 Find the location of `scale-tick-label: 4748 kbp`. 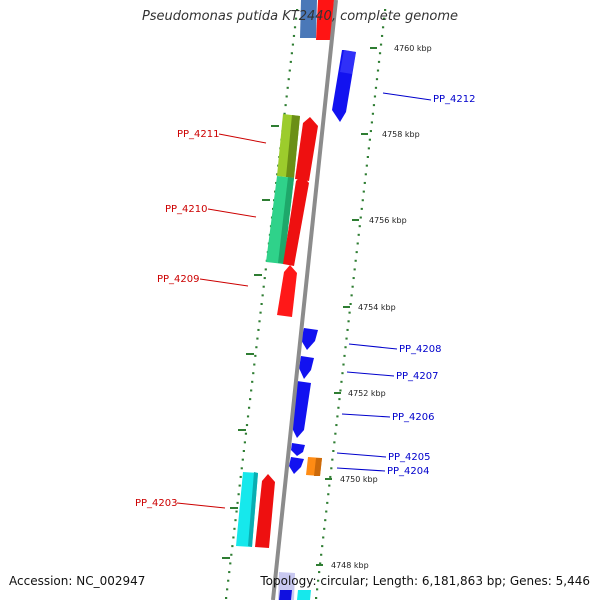

scale-tick-label: 4748 kbp is located at coordinates (350, 565).